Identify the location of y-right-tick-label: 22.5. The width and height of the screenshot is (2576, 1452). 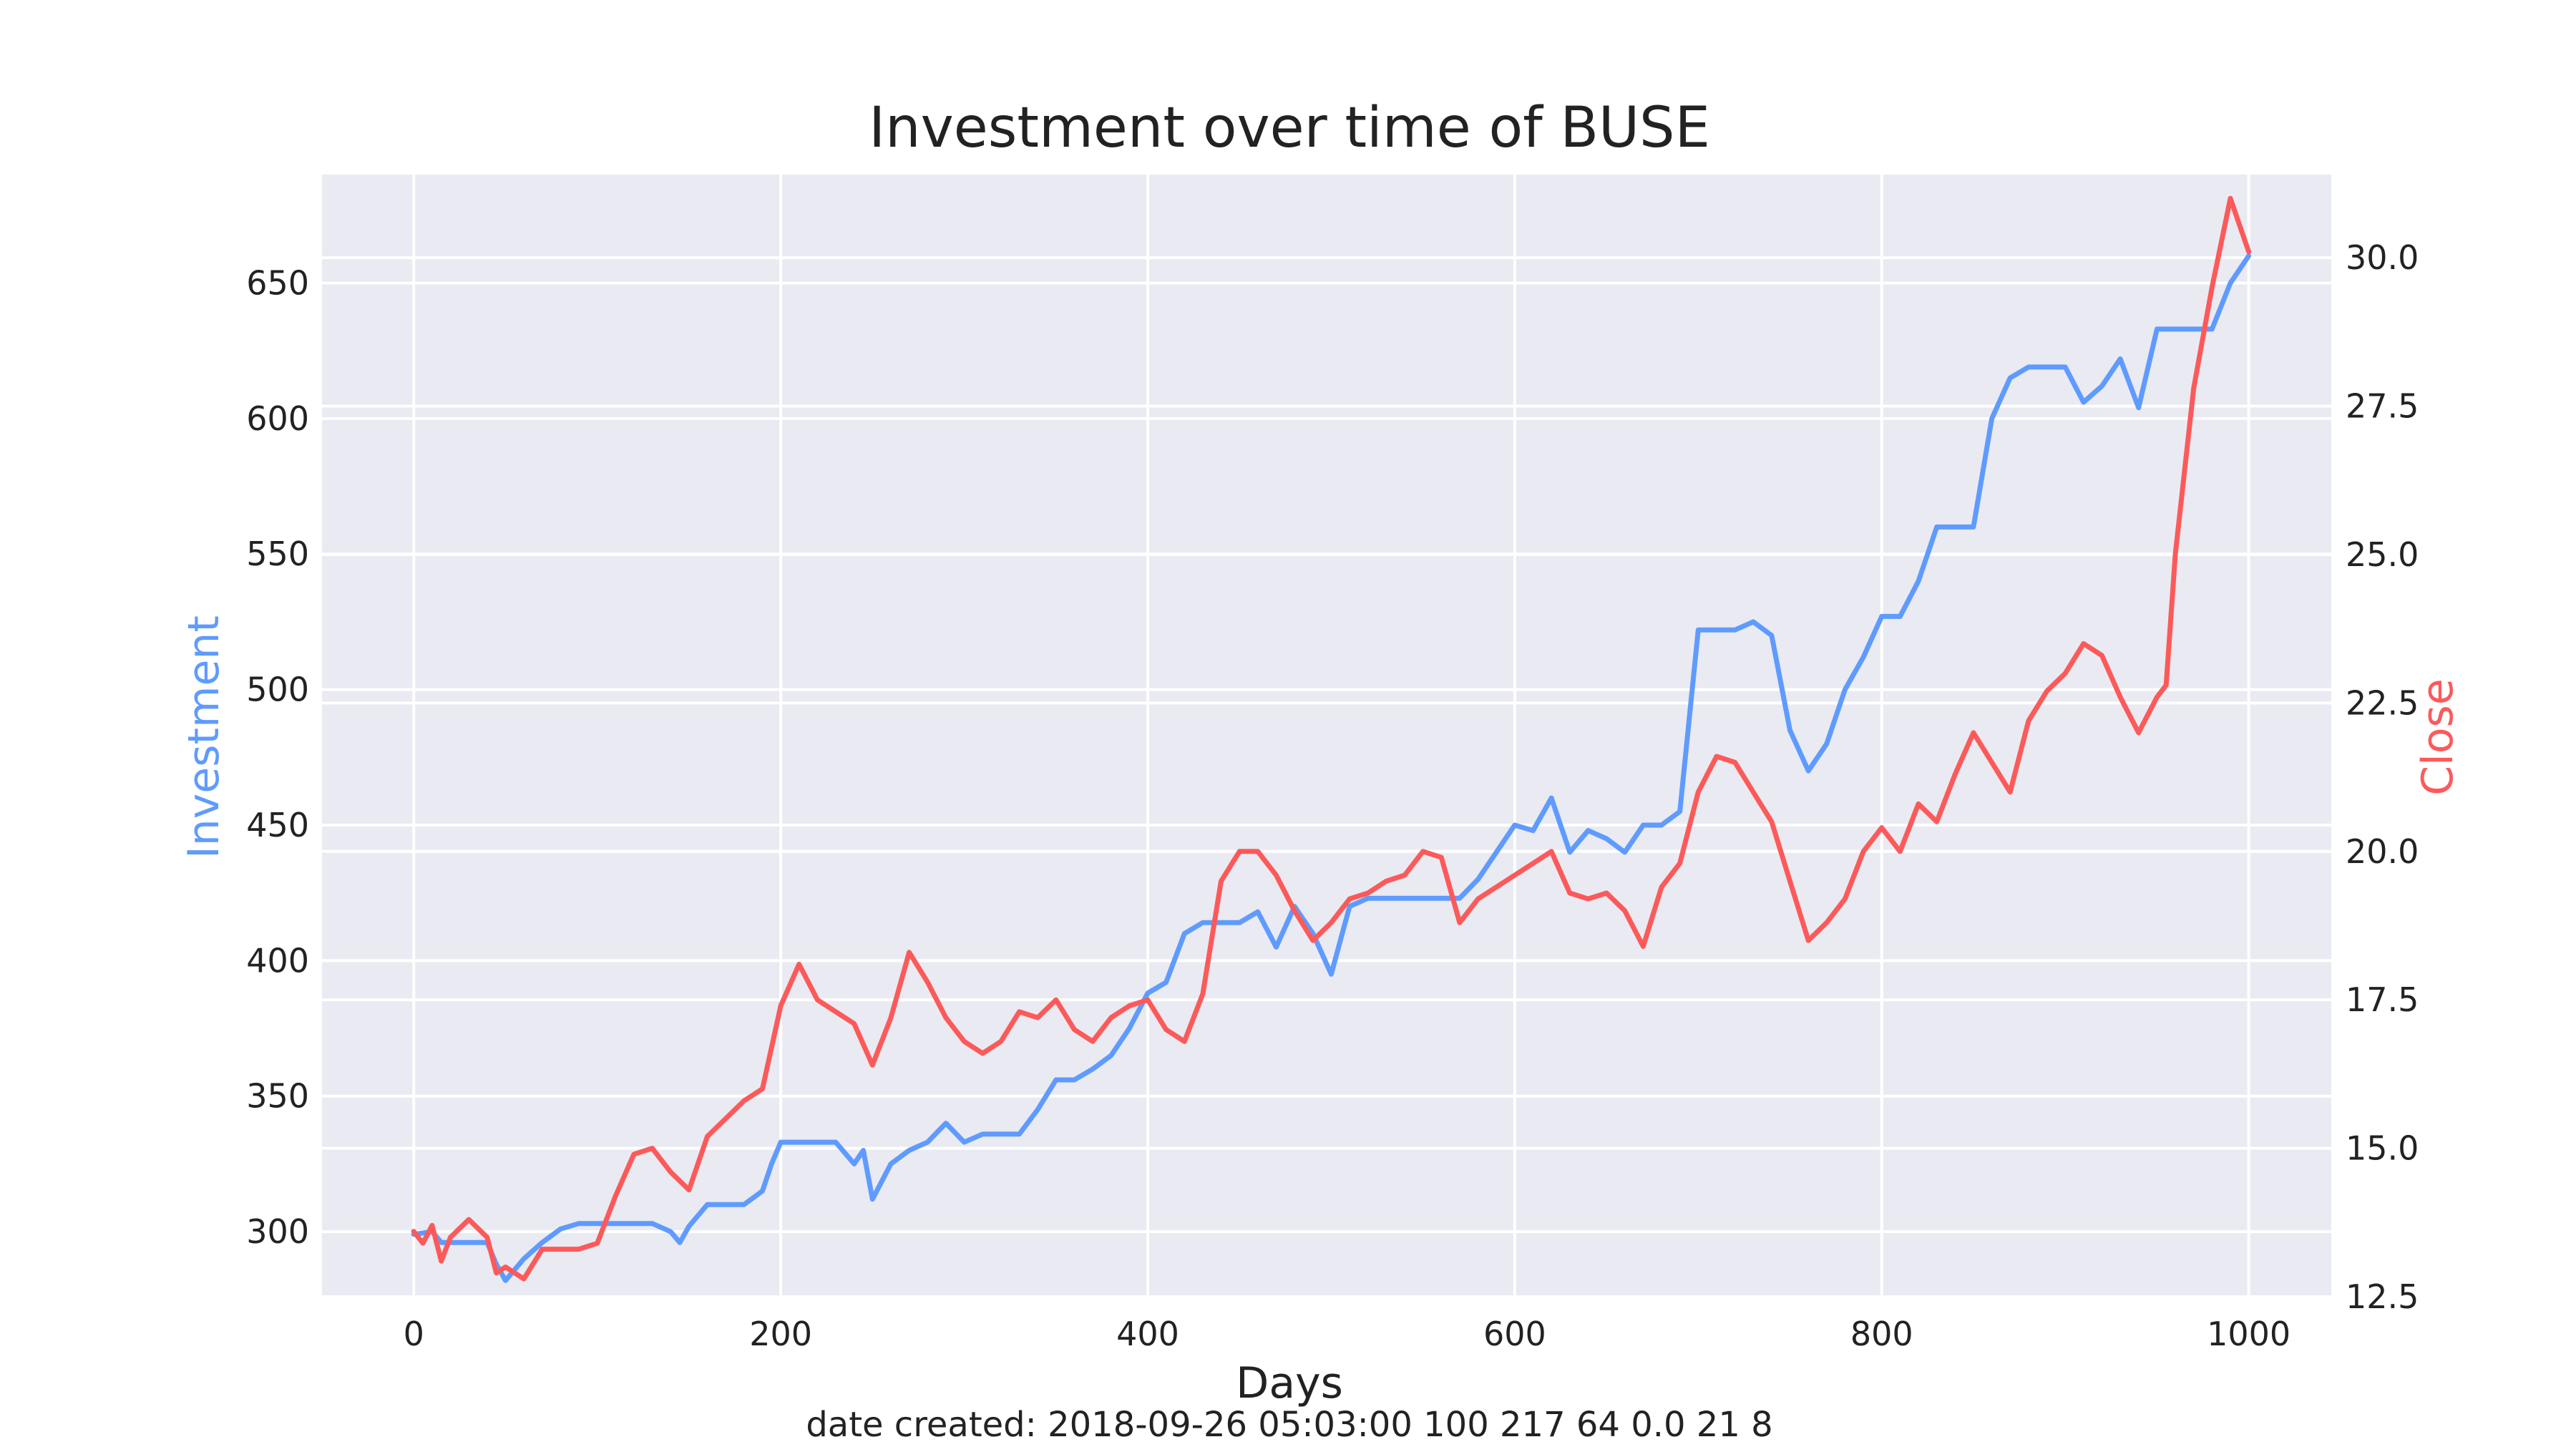
(2382, 702).